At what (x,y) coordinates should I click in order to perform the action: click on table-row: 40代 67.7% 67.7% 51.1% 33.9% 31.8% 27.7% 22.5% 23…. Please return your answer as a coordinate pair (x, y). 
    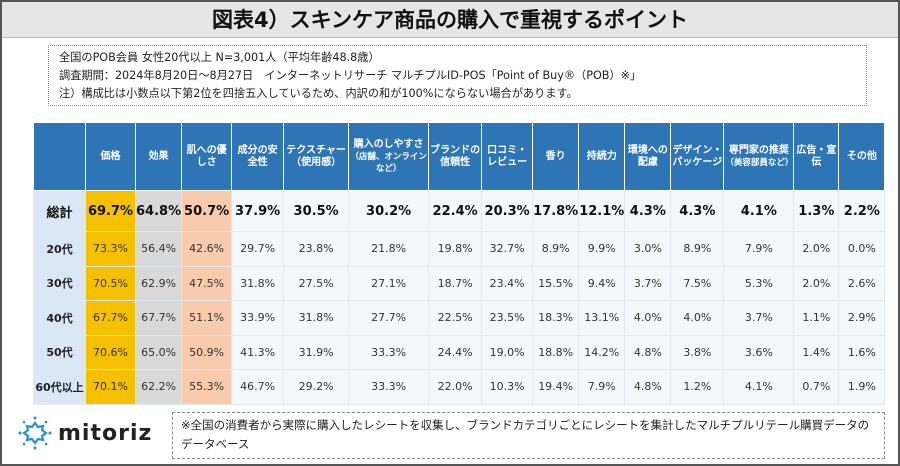
    Looking at the image, I should click on (459, 318).